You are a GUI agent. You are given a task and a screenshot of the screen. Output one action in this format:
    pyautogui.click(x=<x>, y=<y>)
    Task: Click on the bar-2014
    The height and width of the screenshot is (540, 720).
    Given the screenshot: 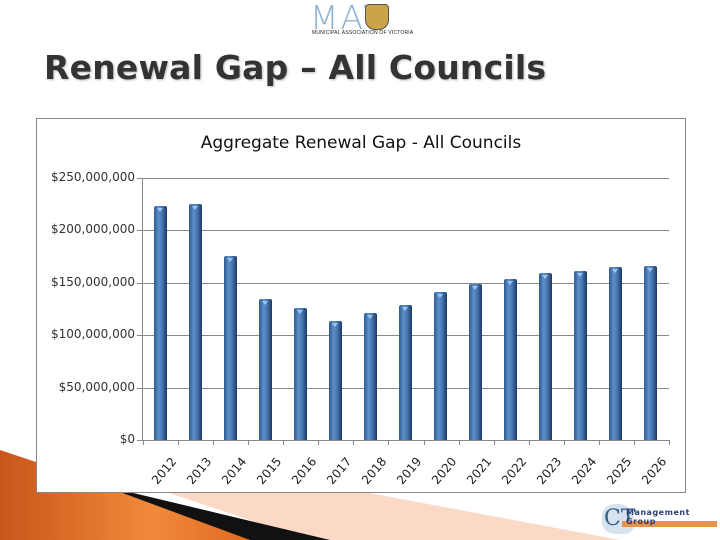 What is the action you would take?
    pyautogui.click(x=230, y=347)
    